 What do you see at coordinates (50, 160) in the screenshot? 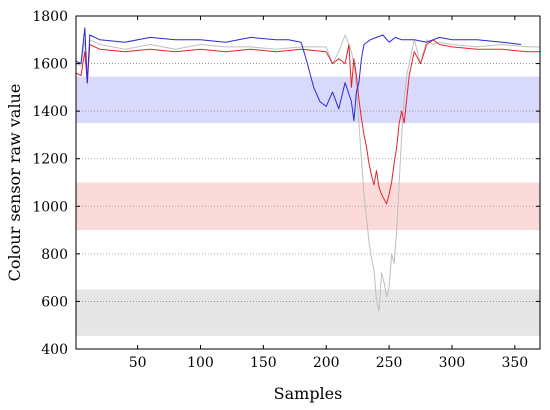
I see `y-tick-label-1200: 1200` at bounding box center [50, 160].